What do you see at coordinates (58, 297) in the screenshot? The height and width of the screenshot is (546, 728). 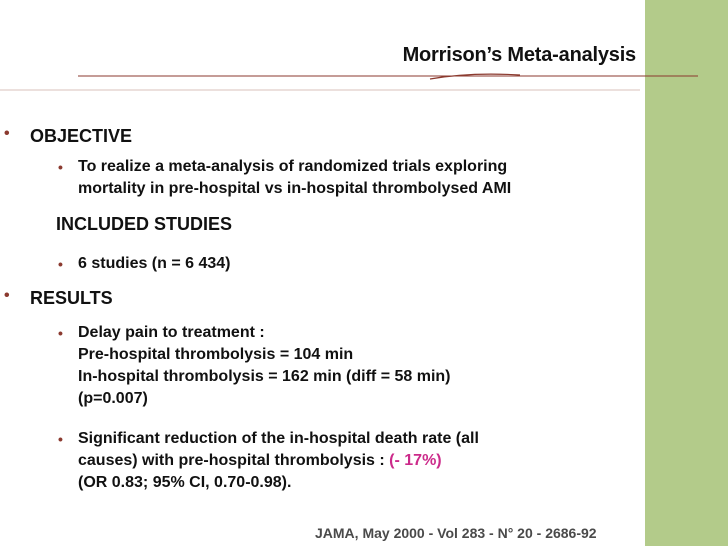 I see `results-heading: • RESULTS` at bounding box center [58, 297].